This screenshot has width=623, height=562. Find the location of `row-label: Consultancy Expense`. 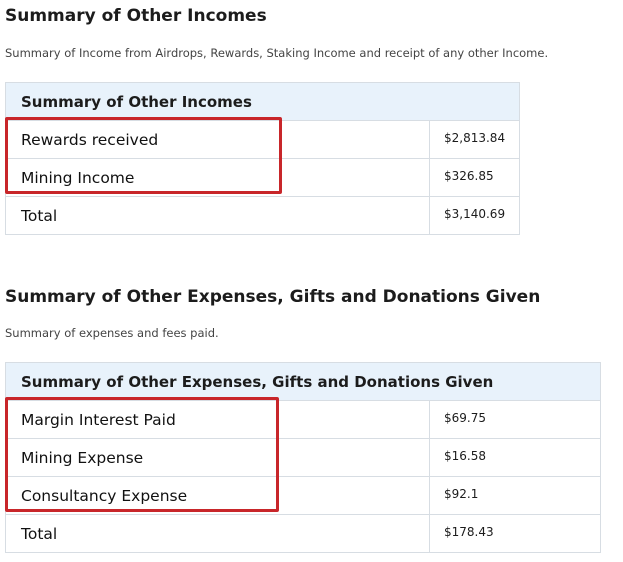

row-label: Consultancy Expense is located at coordinates (217, 495).